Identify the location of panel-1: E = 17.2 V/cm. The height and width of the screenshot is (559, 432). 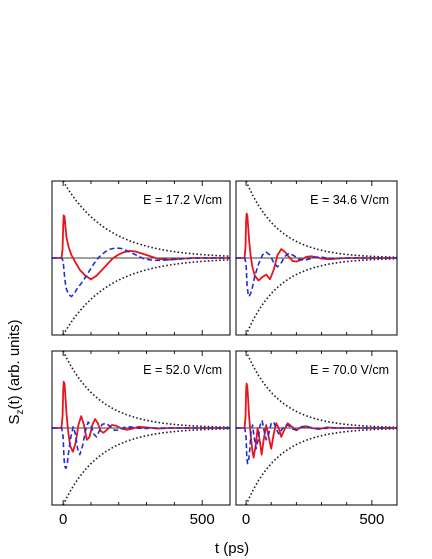
(141, 258).